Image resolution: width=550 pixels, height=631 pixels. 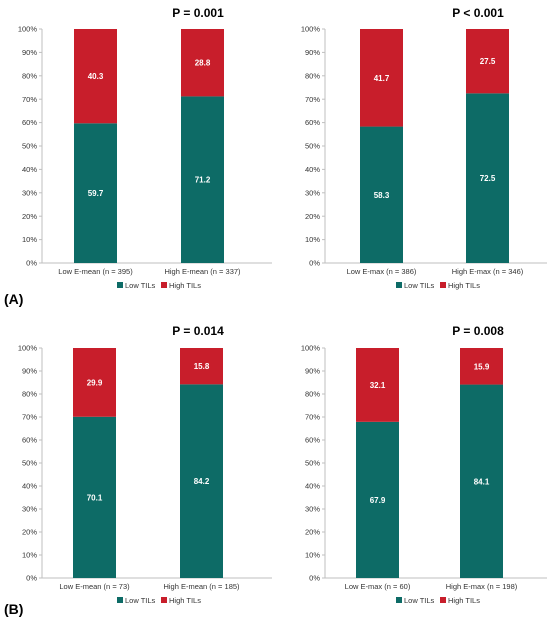 I want to click on chart-4-category-label: Low E-max (n = 60), so click(x=378, y=586).